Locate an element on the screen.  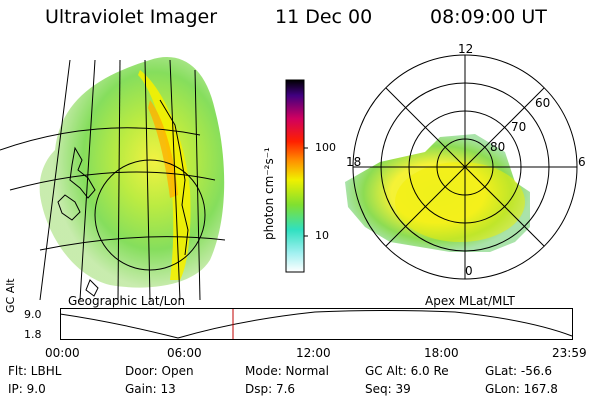
colorbar-unit-label: photon cm⁻²s⁻¹ is located at coordinates (269, 193).